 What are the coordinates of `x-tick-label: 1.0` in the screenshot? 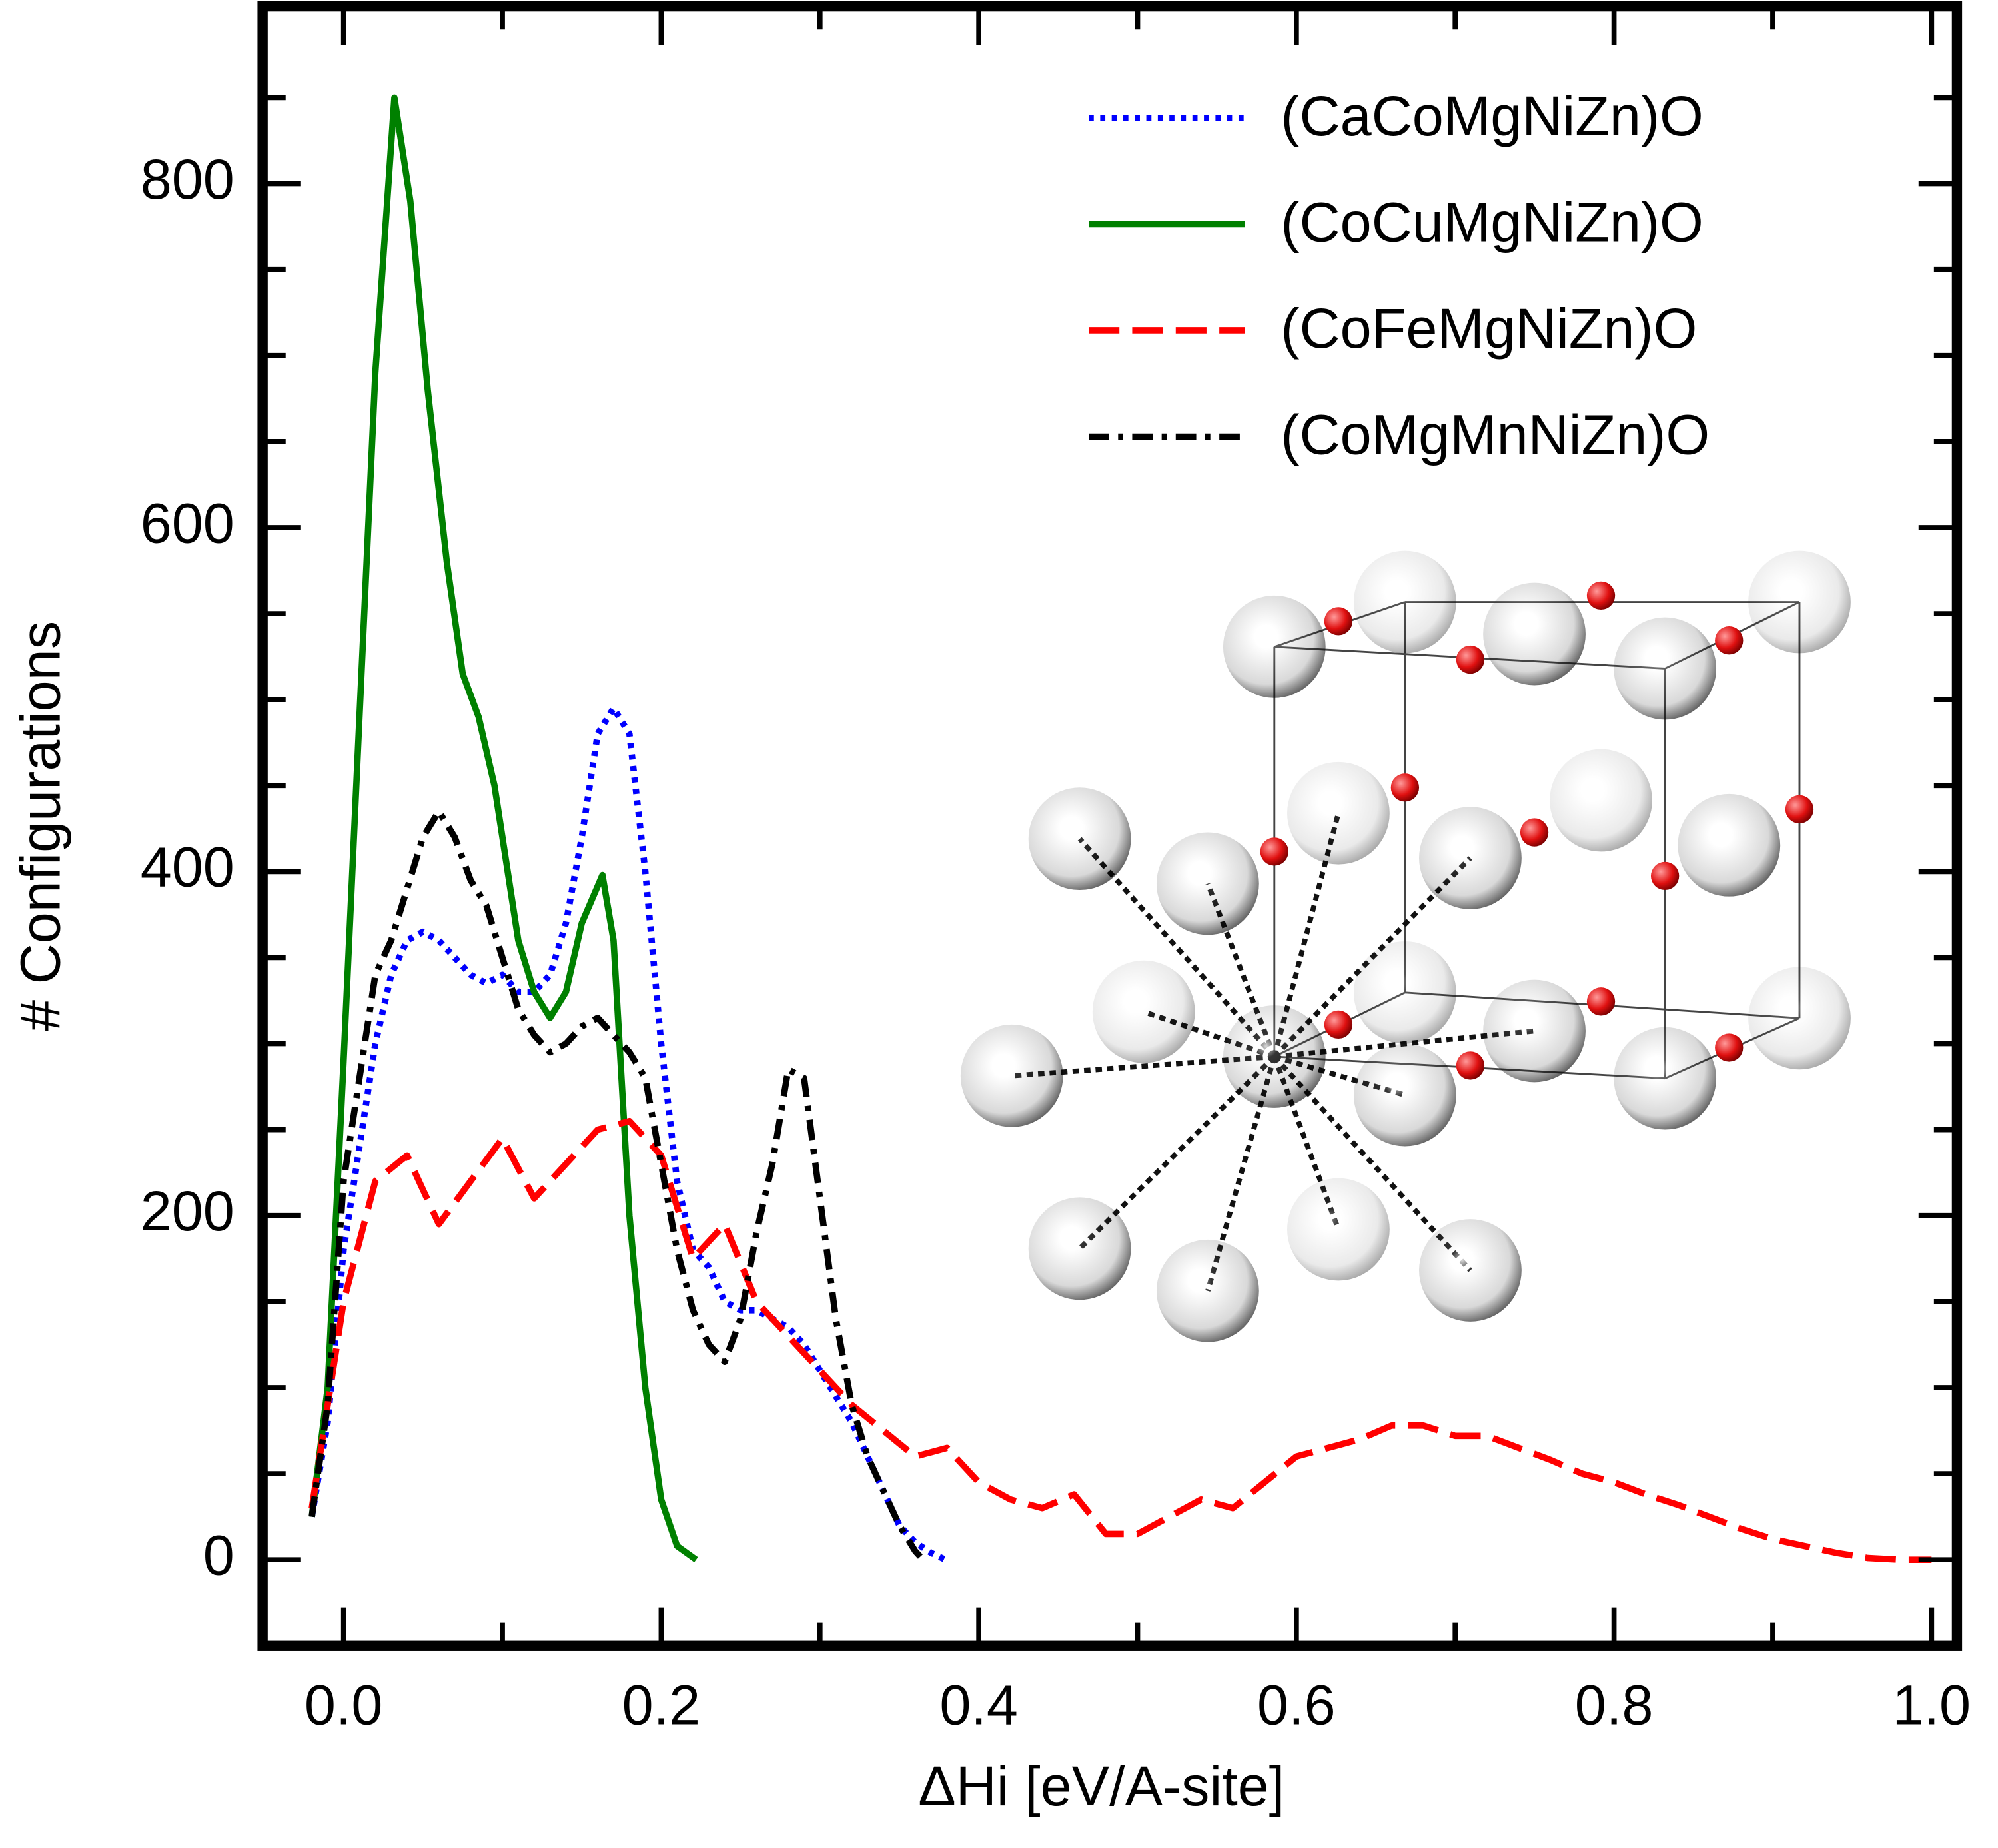 It's located at (1932, 1705).